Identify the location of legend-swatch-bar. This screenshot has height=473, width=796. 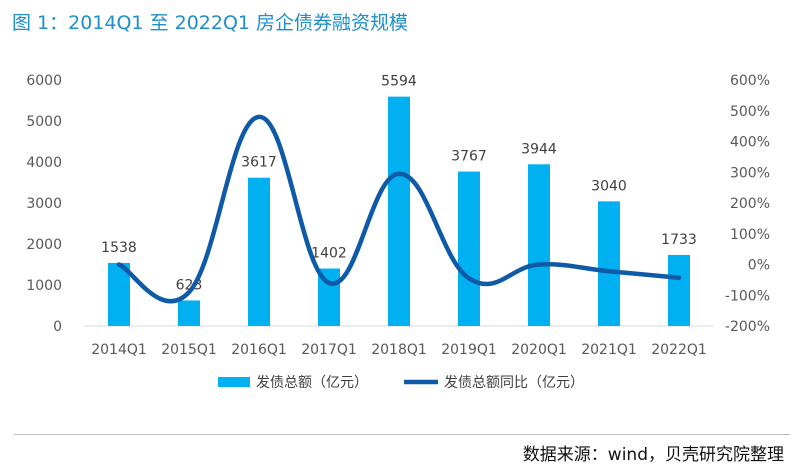
(234, 382).